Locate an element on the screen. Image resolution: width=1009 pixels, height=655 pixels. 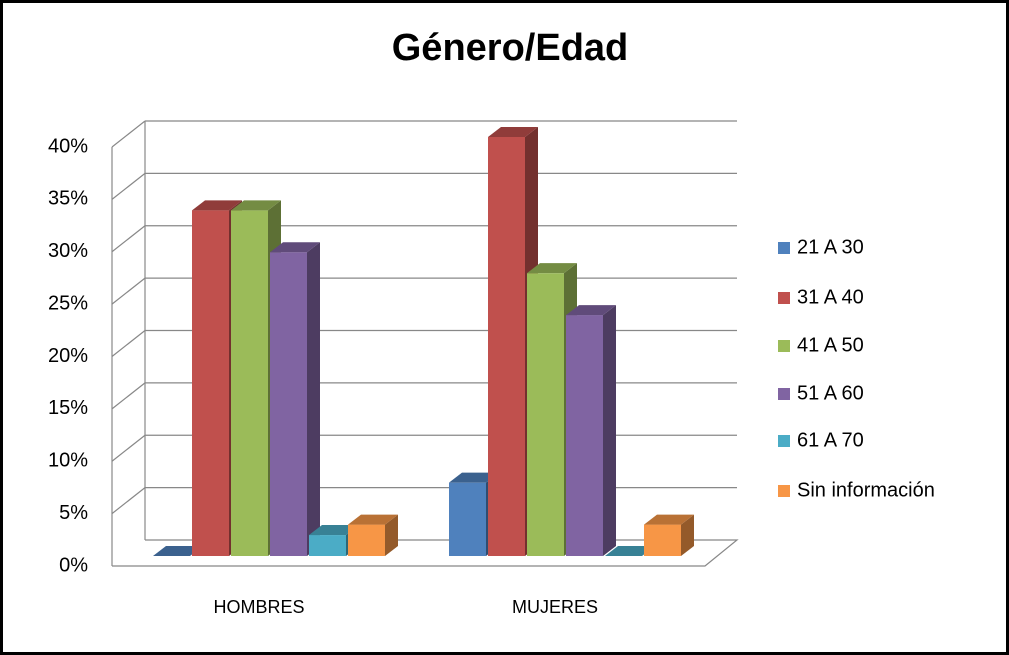
chart-title: Género/Edad is located at coordinates (510, 48).